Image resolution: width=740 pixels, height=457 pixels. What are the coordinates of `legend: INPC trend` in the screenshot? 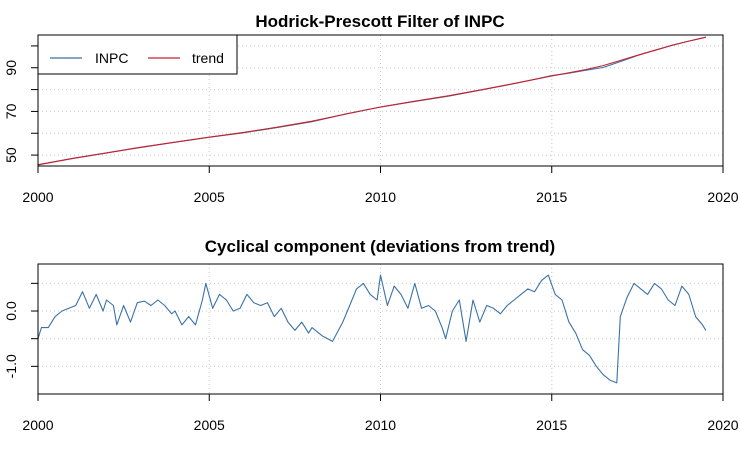 It's located at (137, 54).